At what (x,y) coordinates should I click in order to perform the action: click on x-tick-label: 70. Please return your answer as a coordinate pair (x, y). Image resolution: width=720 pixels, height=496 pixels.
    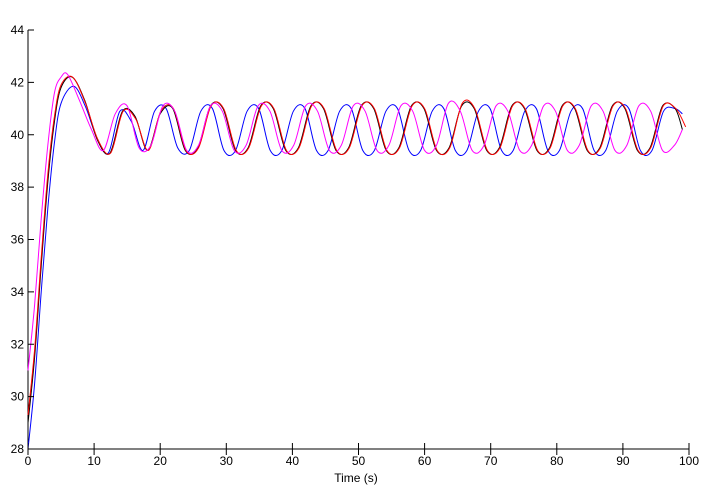
    Looking at the image, I should click on (491, 461).